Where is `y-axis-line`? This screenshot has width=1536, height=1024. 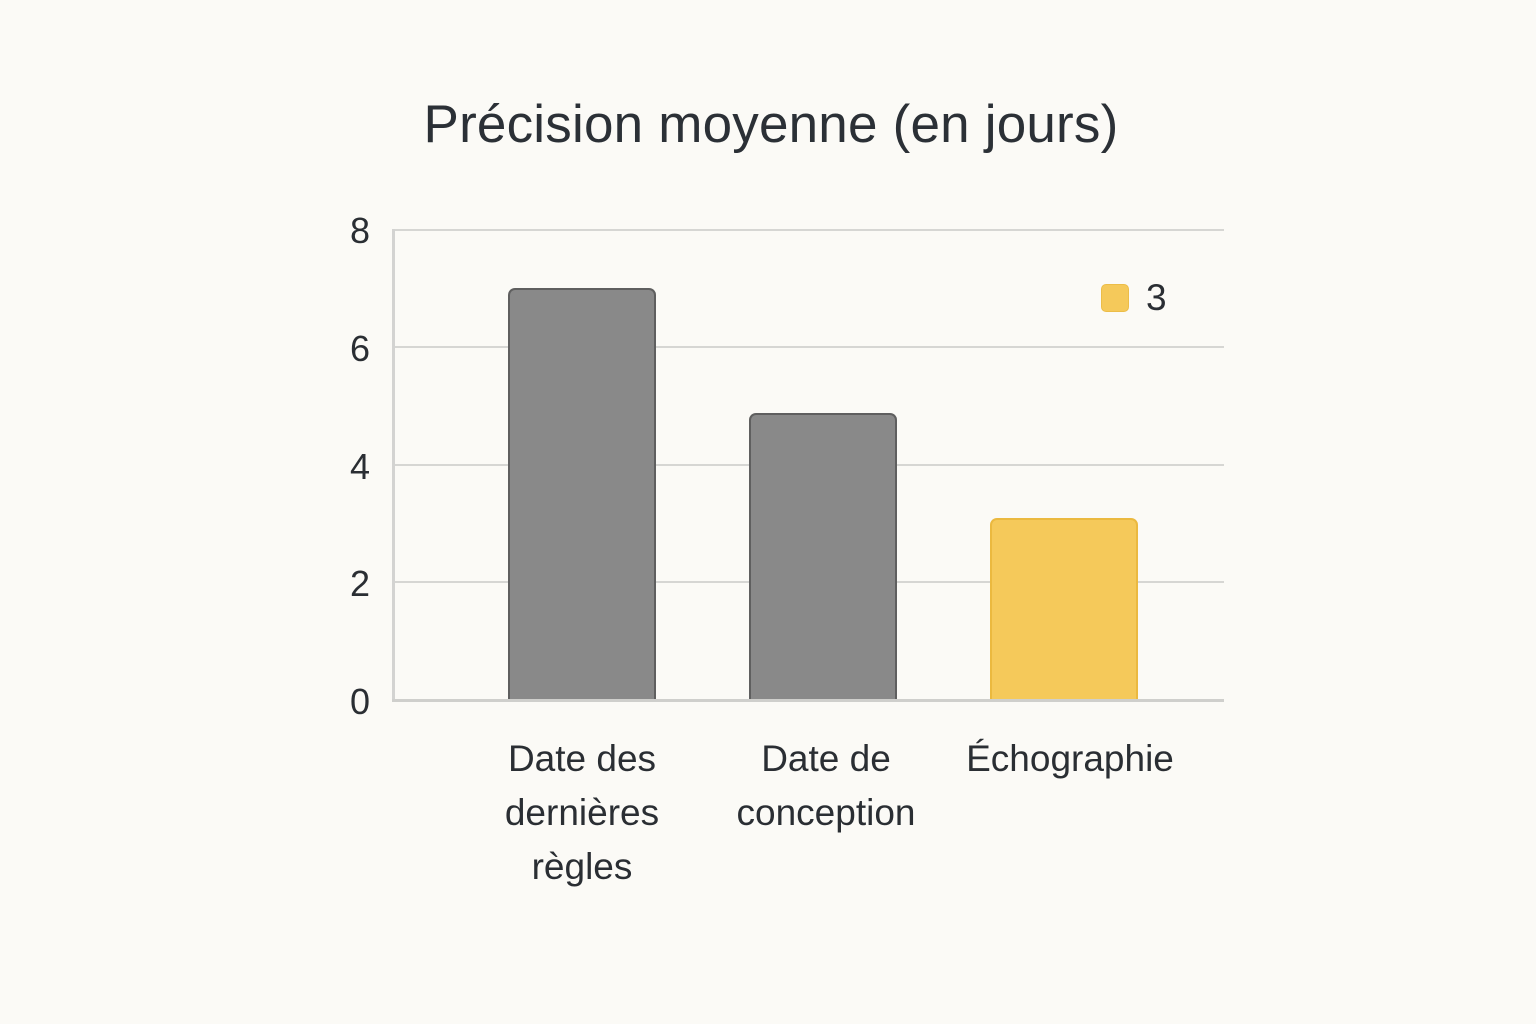
y-axis-line is located at coordinates (393, 465).